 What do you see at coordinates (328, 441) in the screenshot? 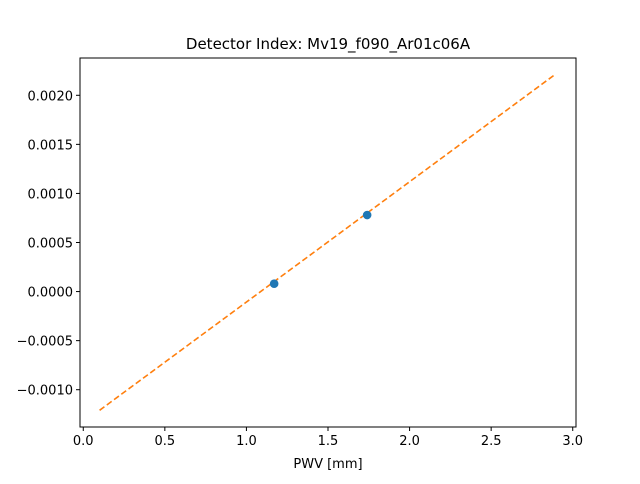
I see `x-tick-label: 1.5` at bounding box center [328, 441].